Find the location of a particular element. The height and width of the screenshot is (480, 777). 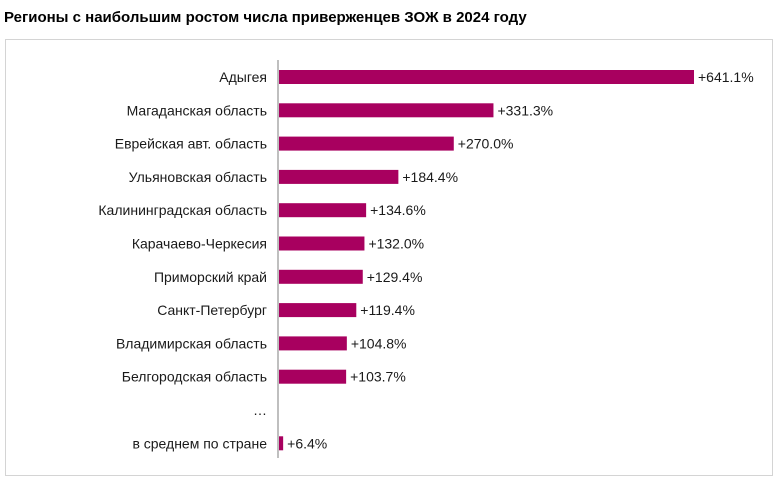

category-label: в среднем по стране is located at coordinates (199, 443).